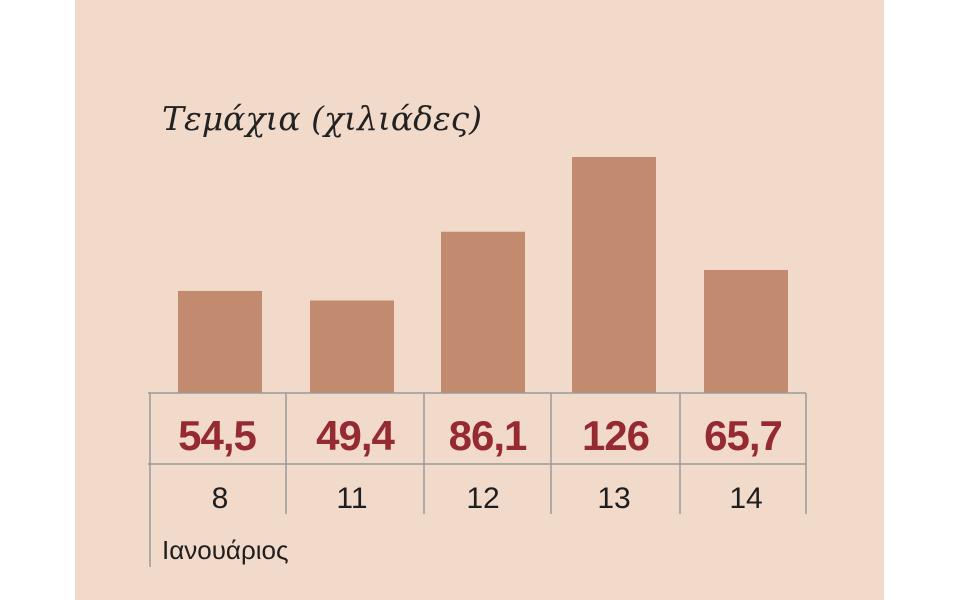 The height and width of the screenshot is (600, 960). What do you see at coordinates (488, 435) in the screenshot?
I see `value-label: 86,1` at bounding box center [488, 435].